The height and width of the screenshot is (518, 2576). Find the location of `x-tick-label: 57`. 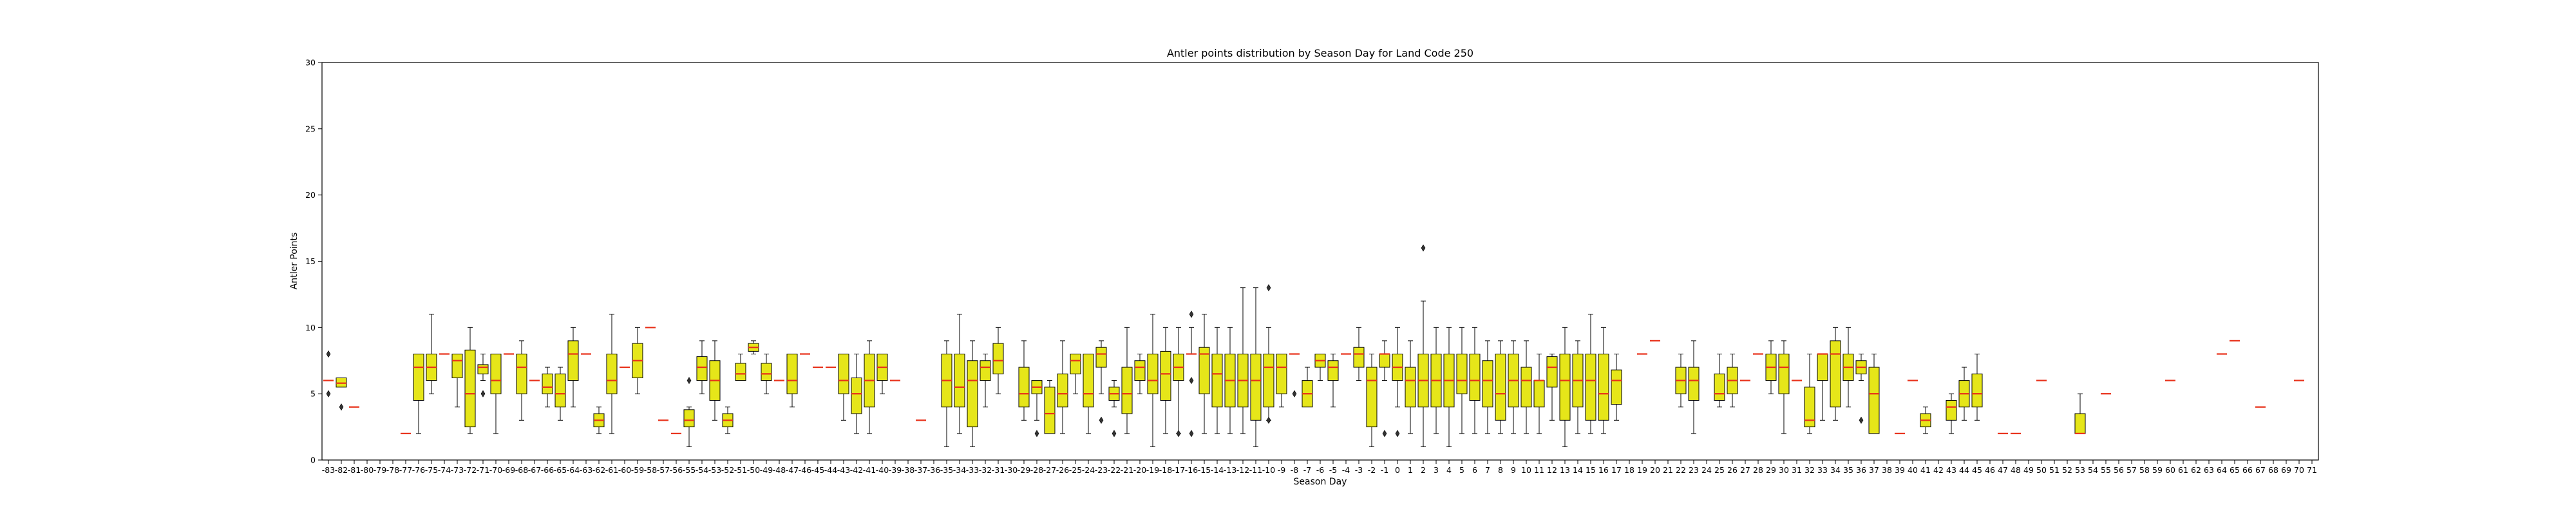

x-tick-label: 57 is located at coordinates (2132, 470).